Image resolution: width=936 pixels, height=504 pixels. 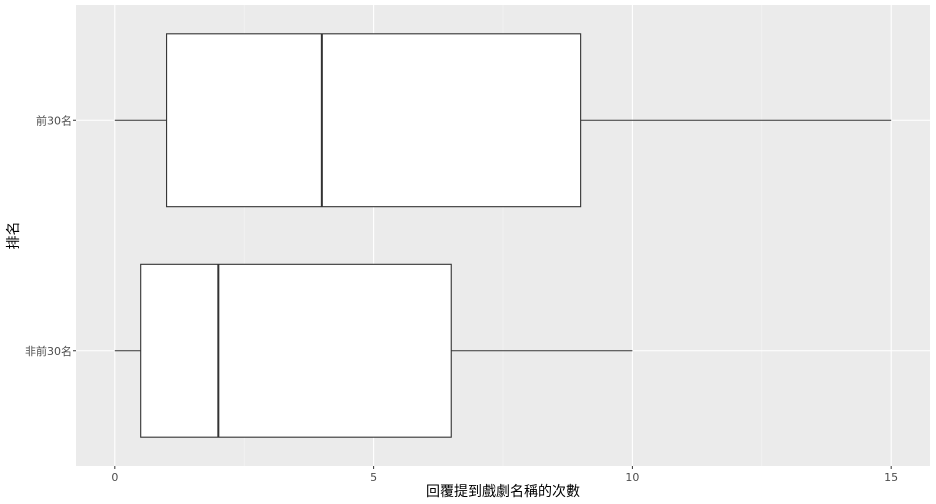 What do you see at coordinates (373, 477) in the screenshot?
I see `x-tick-label: 5` at bounding box center [373, 477].